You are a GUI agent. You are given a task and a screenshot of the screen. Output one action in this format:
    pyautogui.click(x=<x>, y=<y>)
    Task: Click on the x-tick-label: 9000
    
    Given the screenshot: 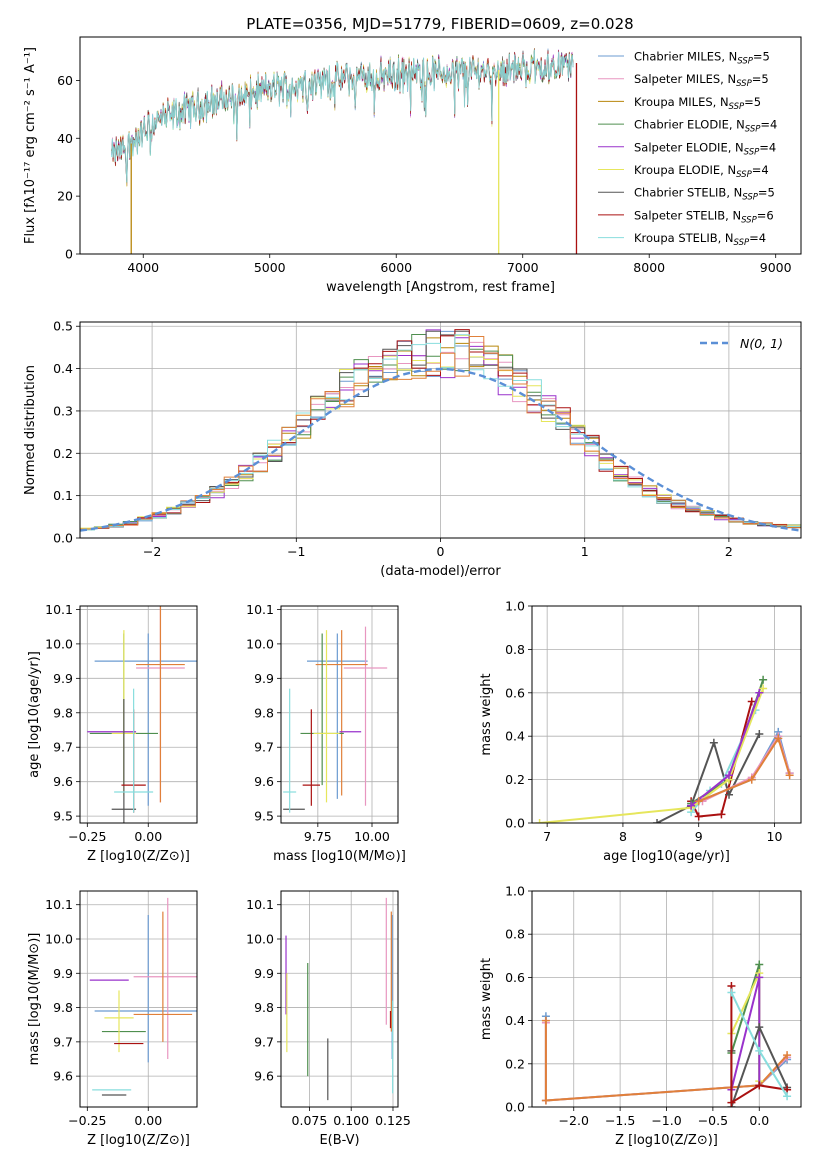 What is the action you would take?
    pyautogui.click(x=776, y=267)
    